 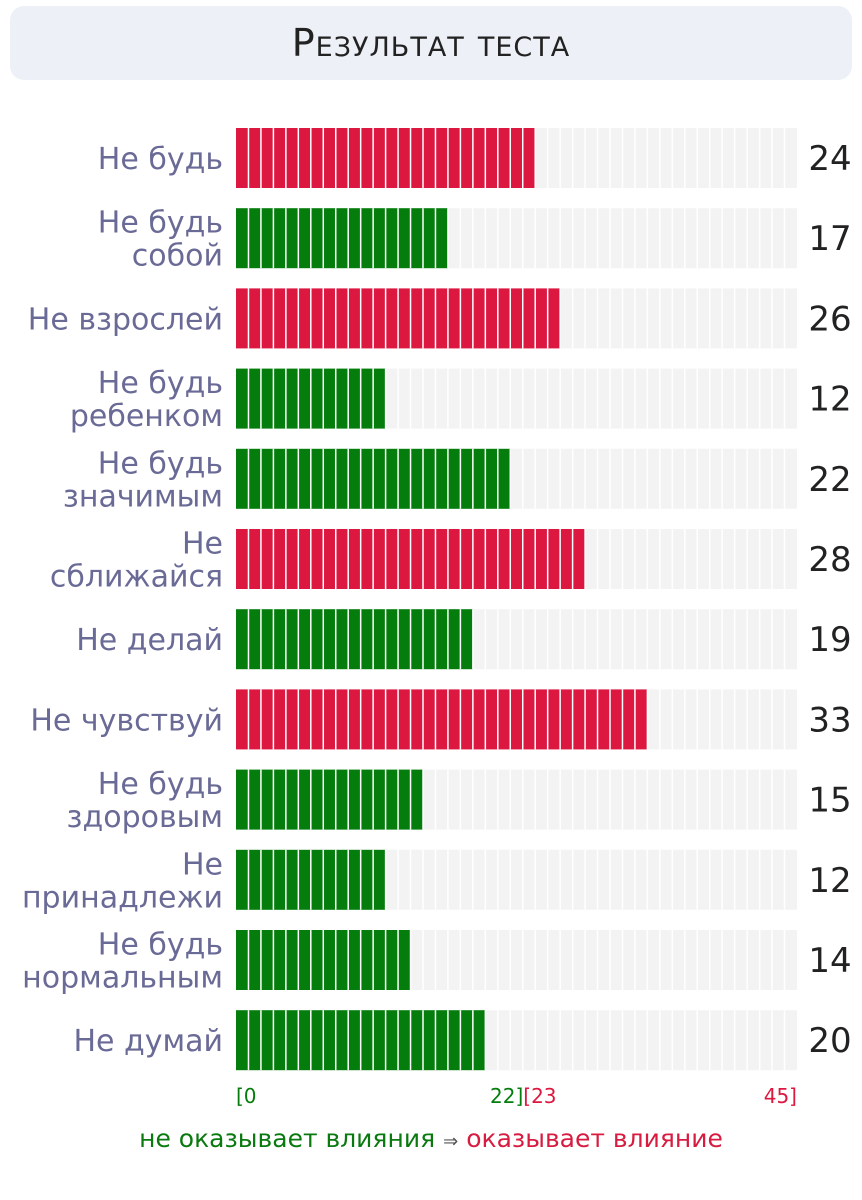 I want to click on category-label: Не взрослей, so click(x=125, y=319).